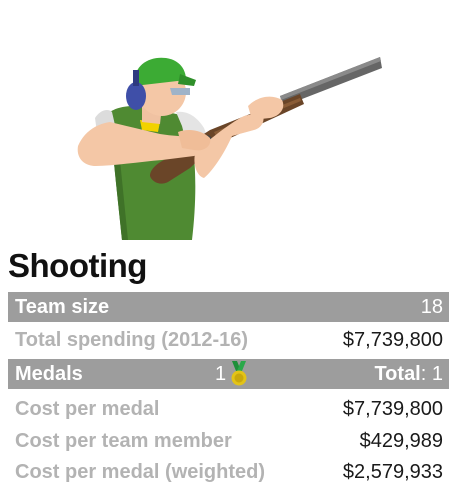 This screenshot has width=457, height=500. I want to click on total-spending-value: $7,739,800, so click(392, 340).